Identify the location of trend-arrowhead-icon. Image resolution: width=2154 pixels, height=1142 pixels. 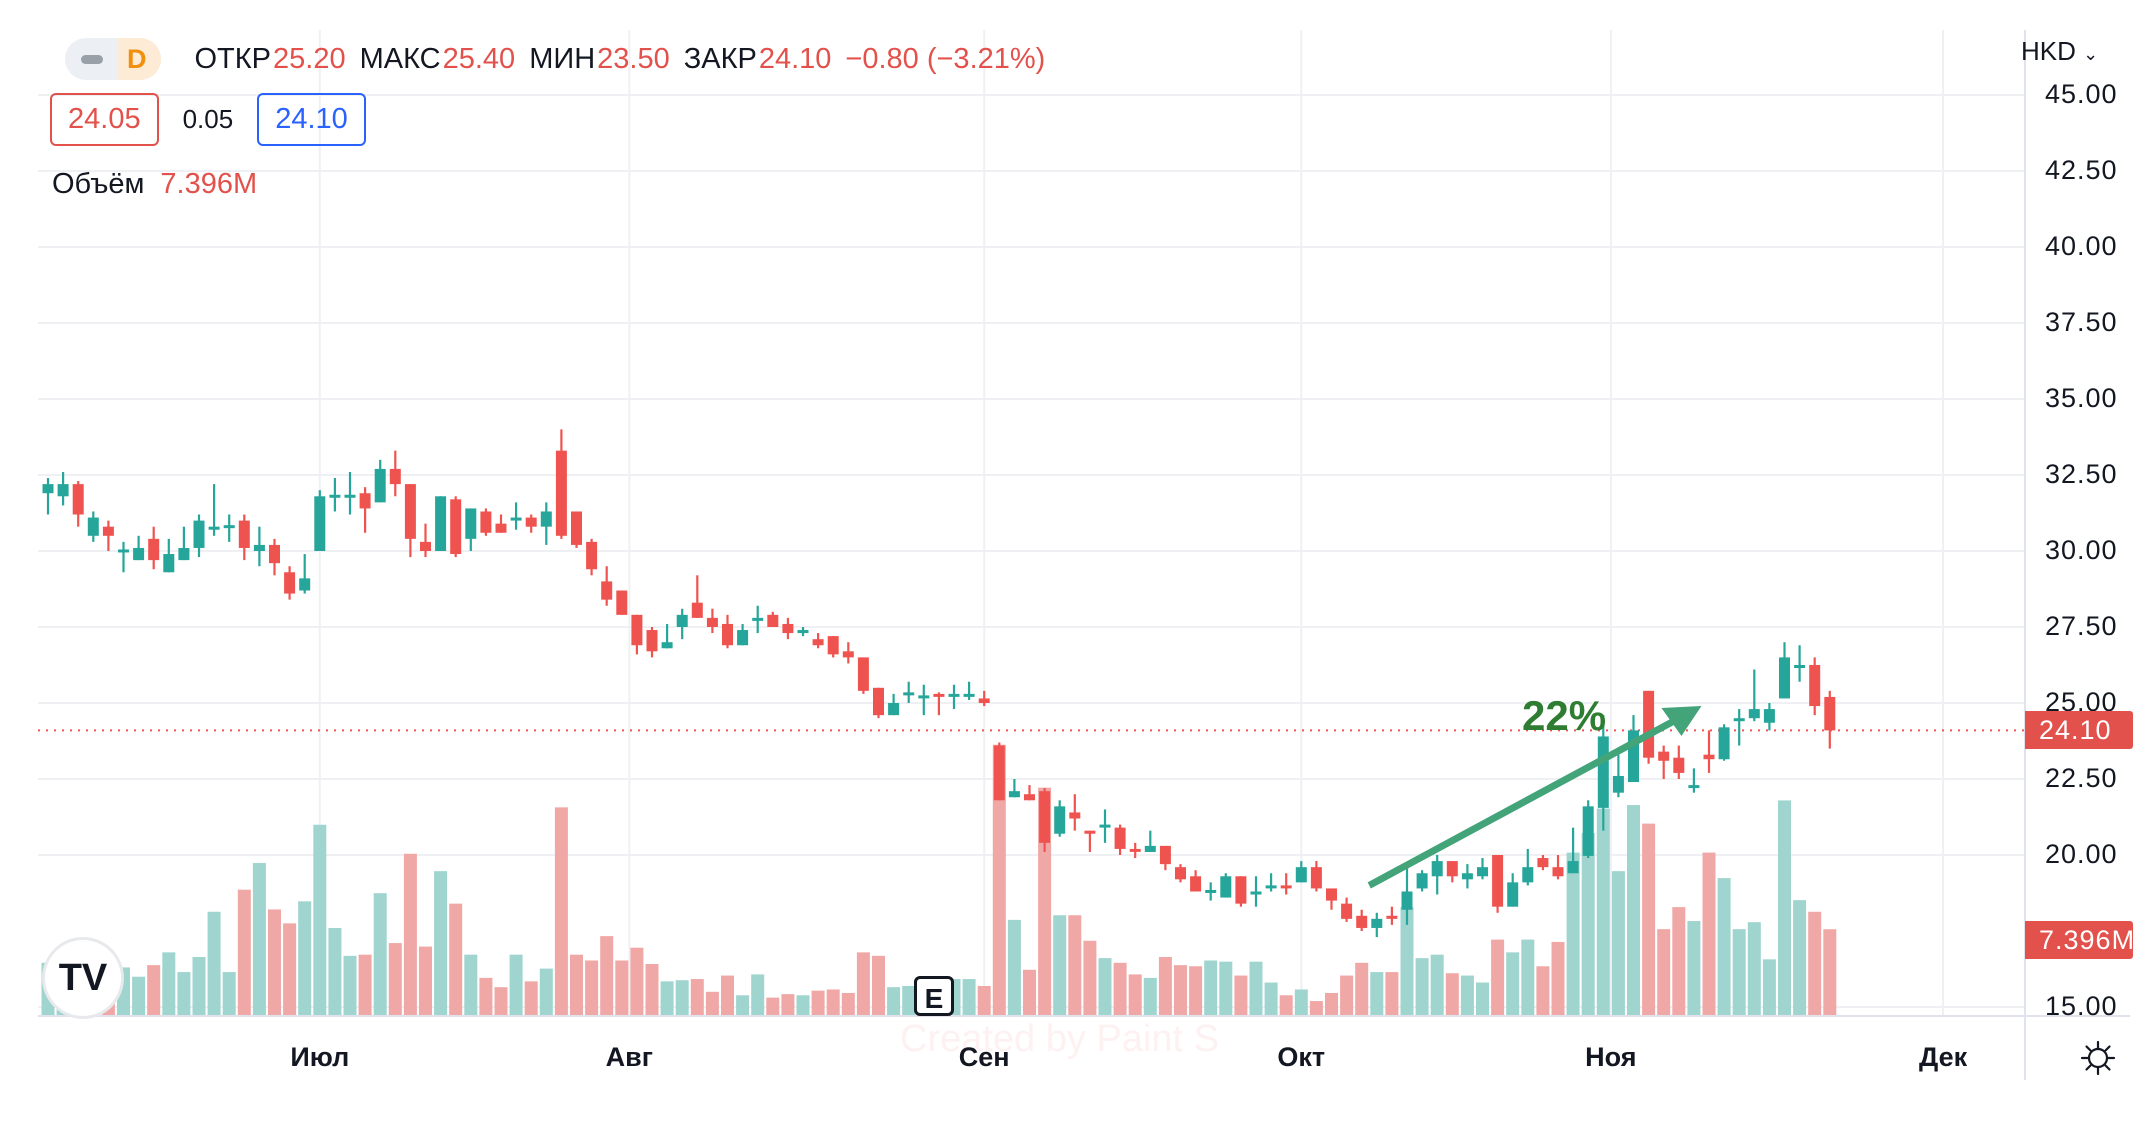
(1681, 721).